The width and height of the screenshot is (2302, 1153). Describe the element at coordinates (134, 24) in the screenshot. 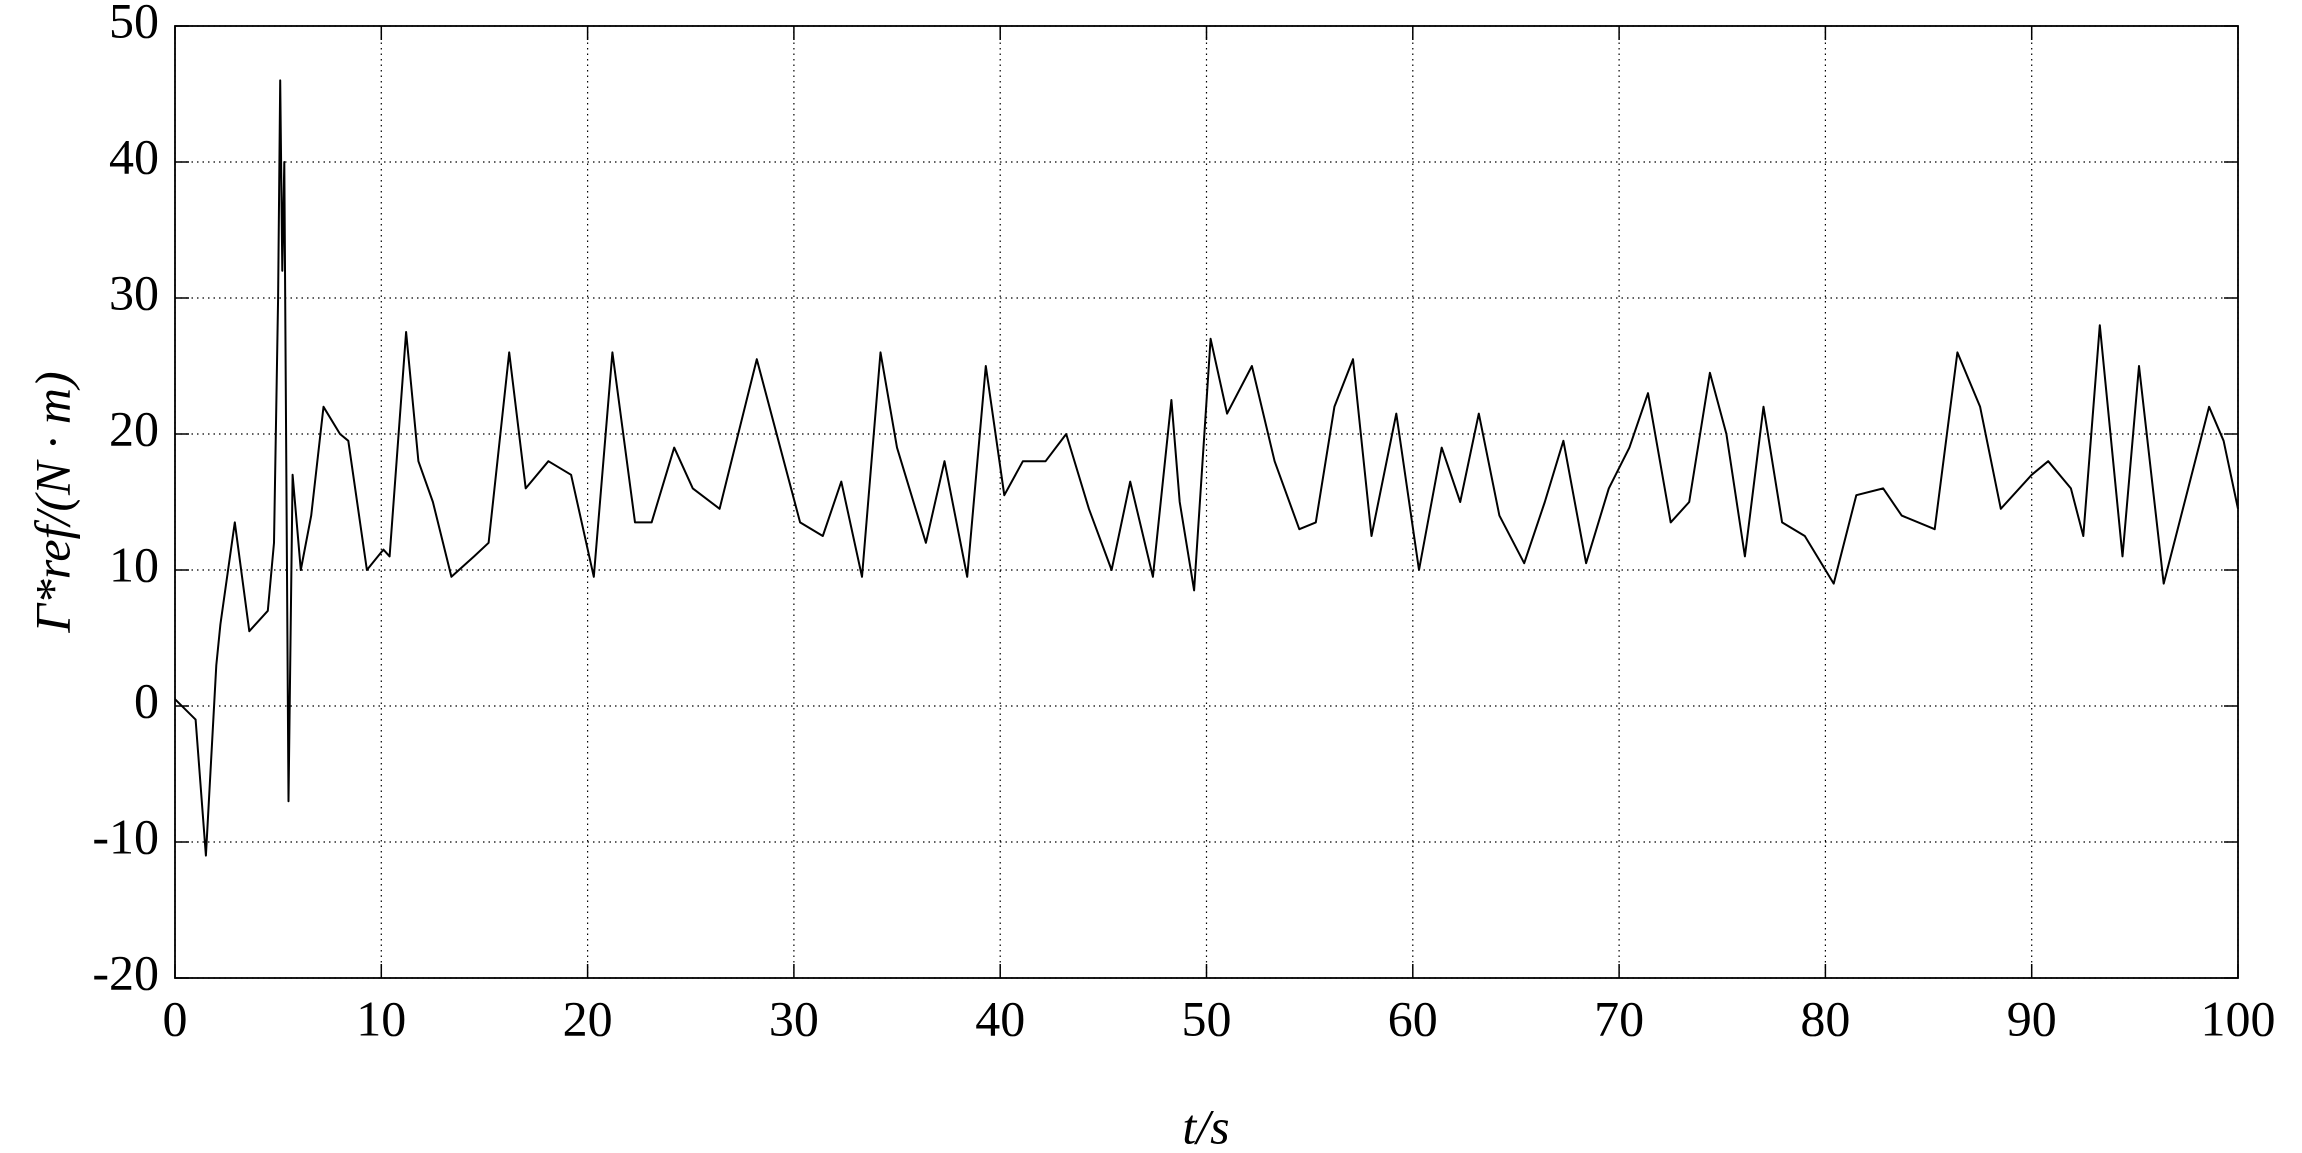

I see `y-tick-label: 50` at that location.